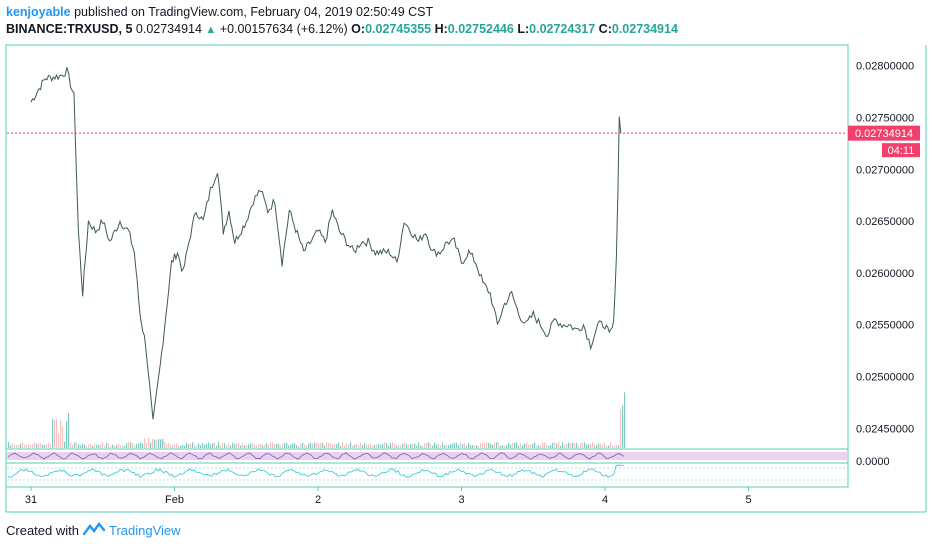 The width and height of the screenshot is (932, 548). I want to click on x-tick-label: 3, so click(461, 500).